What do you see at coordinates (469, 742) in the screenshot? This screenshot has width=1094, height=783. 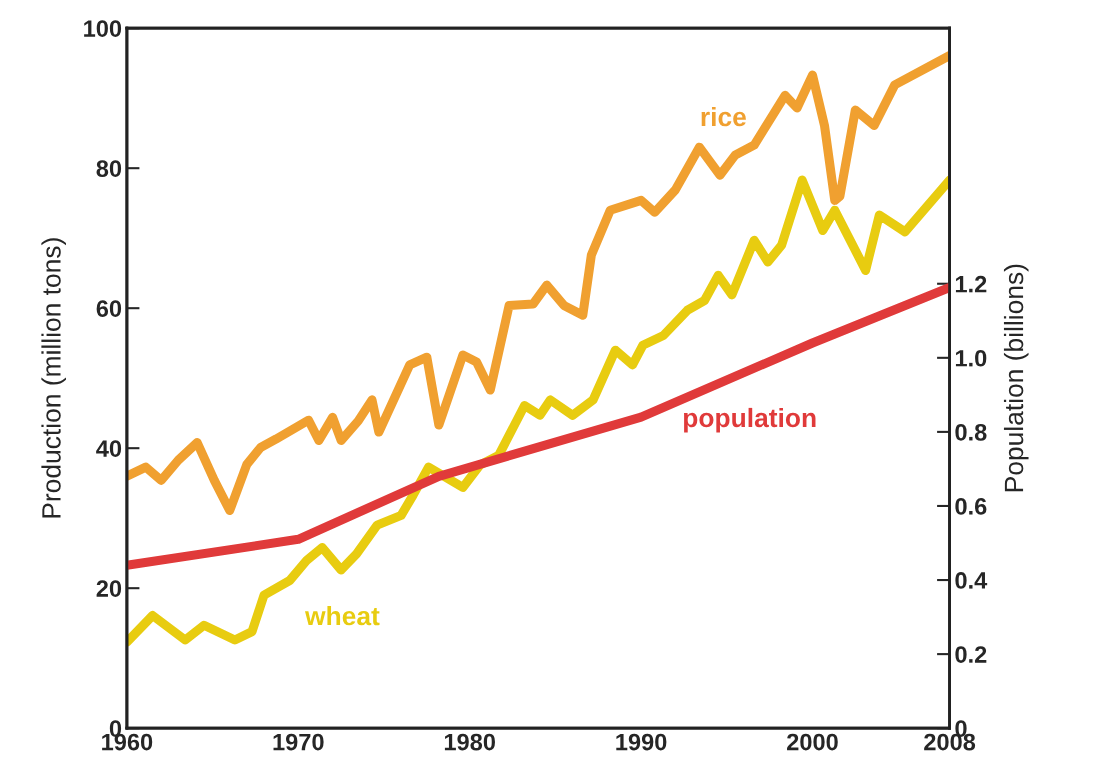 I see `x-tick-label: 1980` at bounding box center [469, 742].